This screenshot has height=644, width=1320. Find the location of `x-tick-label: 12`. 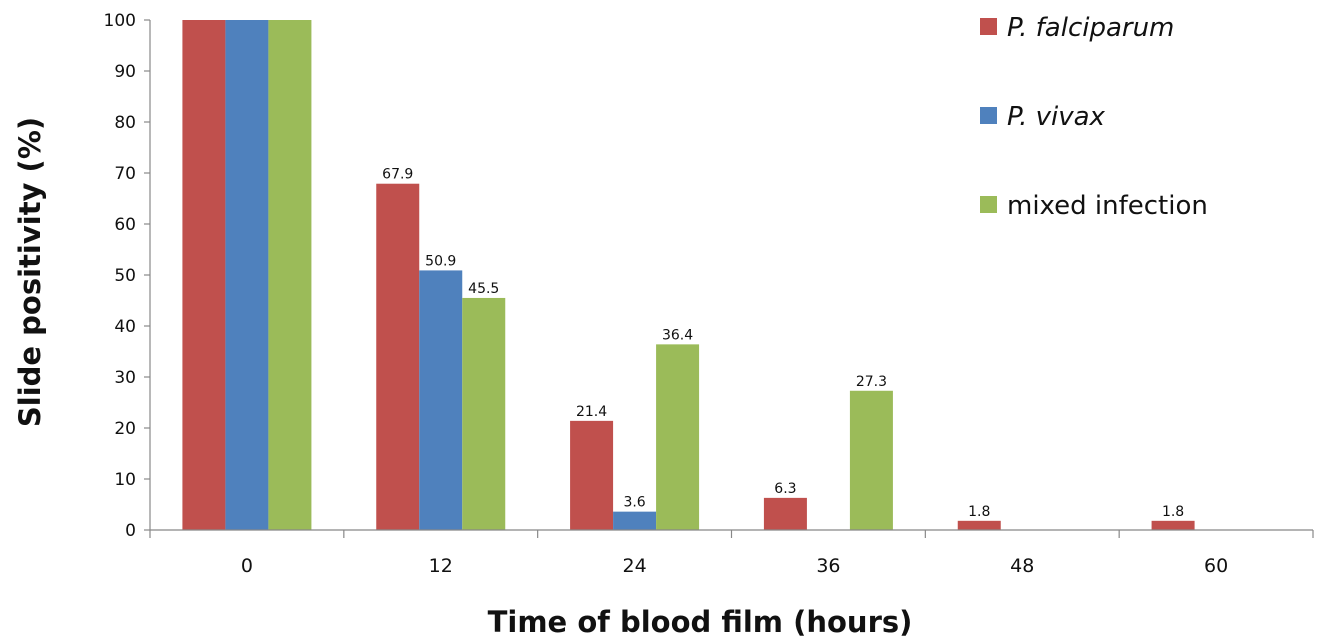

x-tick-label: 12 is located at coordinates (441, 566).